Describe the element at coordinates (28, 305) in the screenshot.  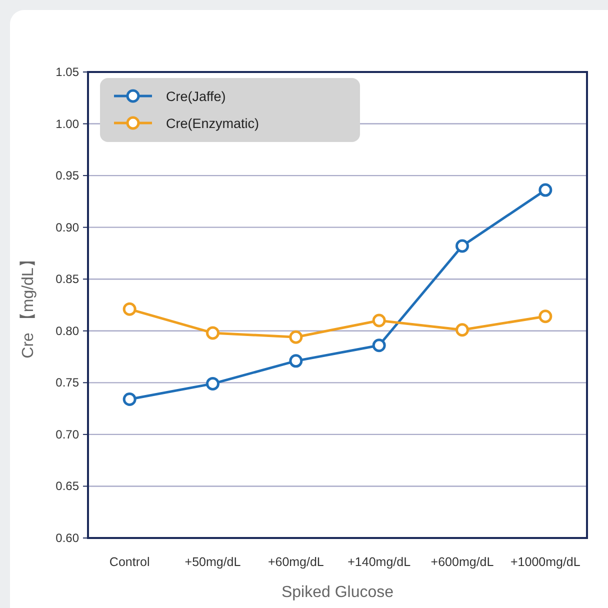
I see `y-axis-title: Cre 【mg/dL】` at that location.